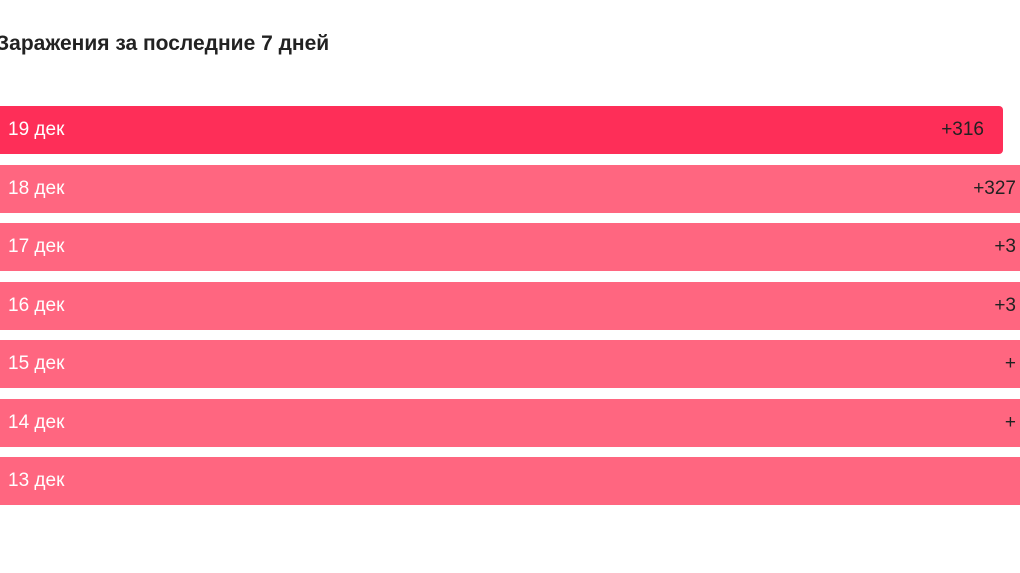 Image resolution: width=1020 pixels, height=573 pixels. I want to click on day-label: 17 дек, so click(36, 246).